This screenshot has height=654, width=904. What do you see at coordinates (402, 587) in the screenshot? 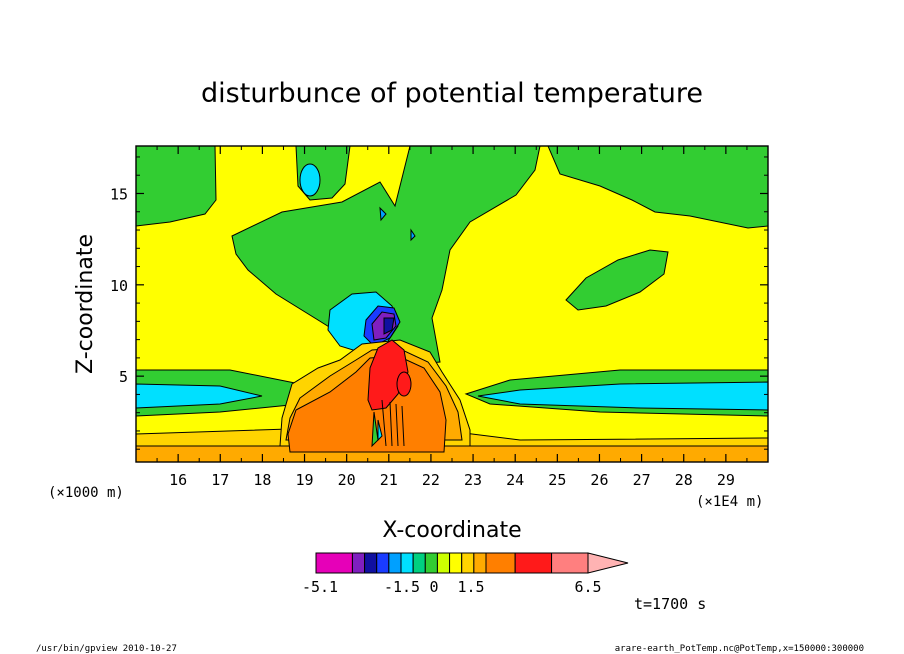
I see `colorbar-label: -1.5` at bounding box center [402, 587].